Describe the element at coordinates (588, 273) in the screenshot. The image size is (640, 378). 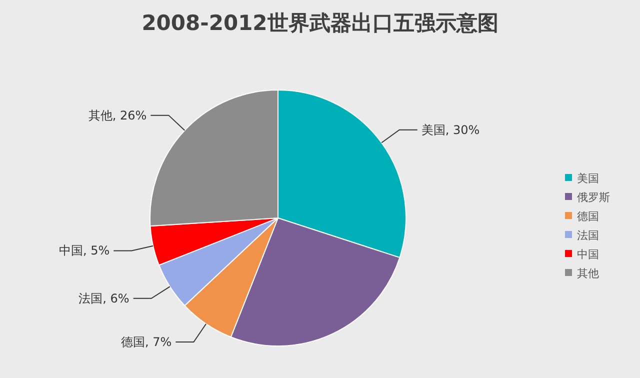
I see `legend-label: 其他` at that location.